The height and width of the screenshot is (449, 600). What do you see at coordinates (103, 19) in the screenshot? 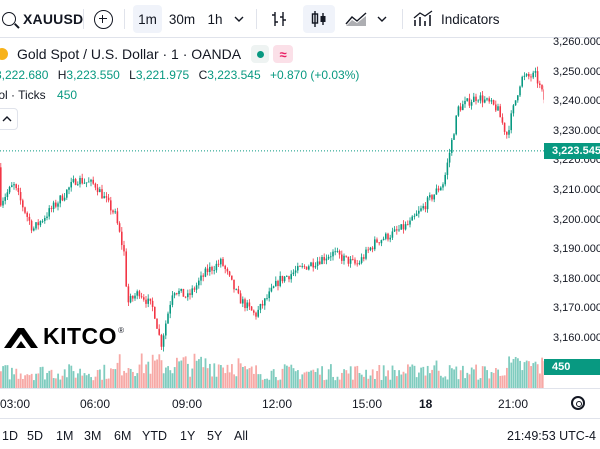
I see `compare-symbol-button` at bounding box center [103, 19].